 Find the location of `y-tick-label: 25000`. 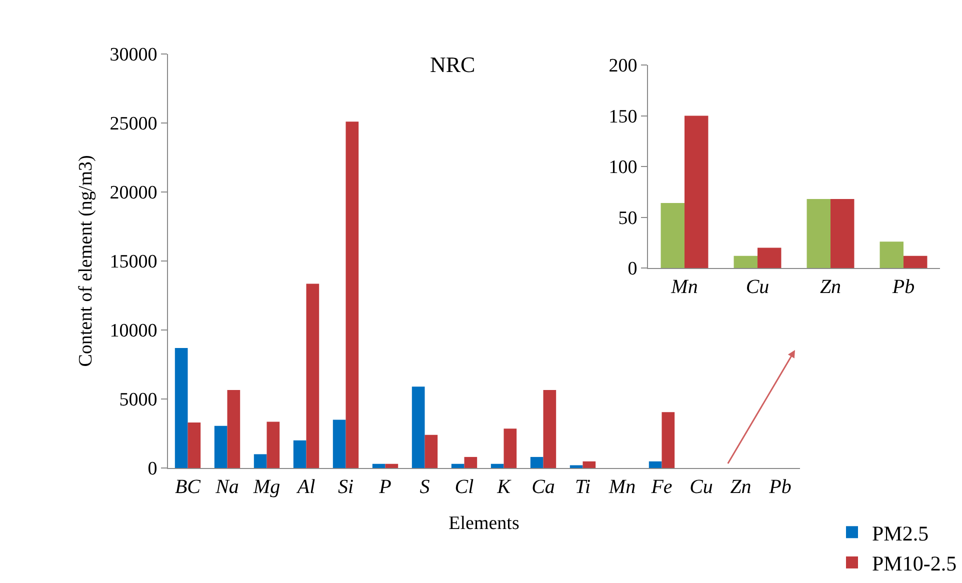

y-tick-label: 25000 is located at coordinates (134, 124).